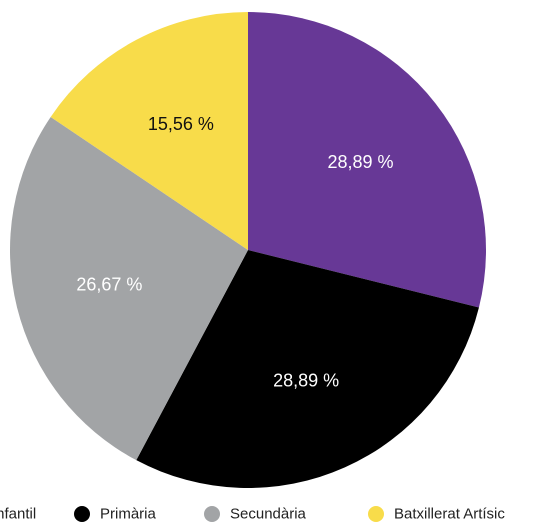 The height and width of the screenshot is (526, 540). What do you see at coordinates (268, 514) in the screenshot?
I see `legend-label-secundaria: Secundària` at bounding box center [268, 514].